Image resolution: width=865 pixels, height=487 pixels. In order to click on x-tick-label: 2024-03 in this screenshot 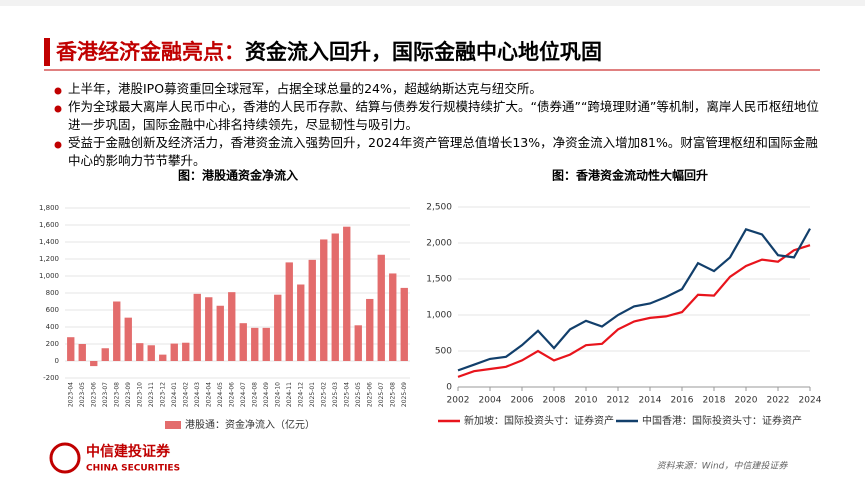, I will do `click(197, 394)`.